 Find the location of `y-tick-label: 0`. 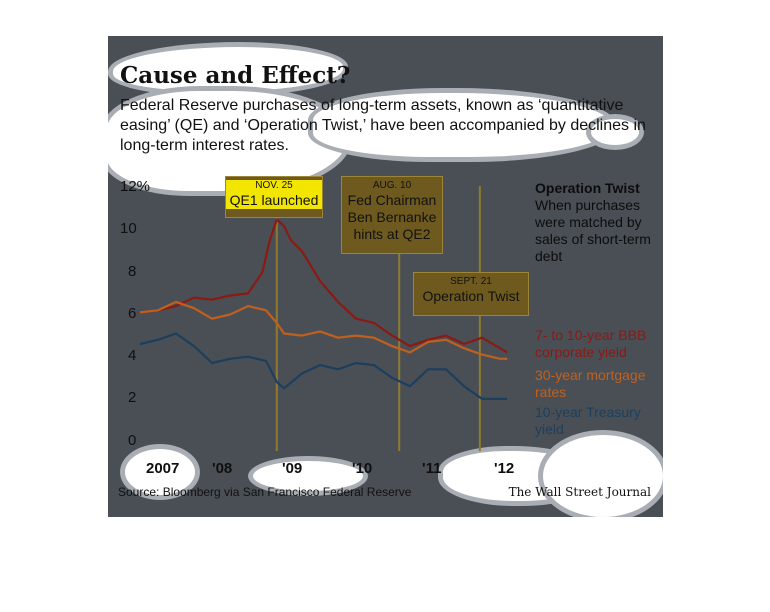

y-tick-label: 0 is located at coordinates (132, 440).